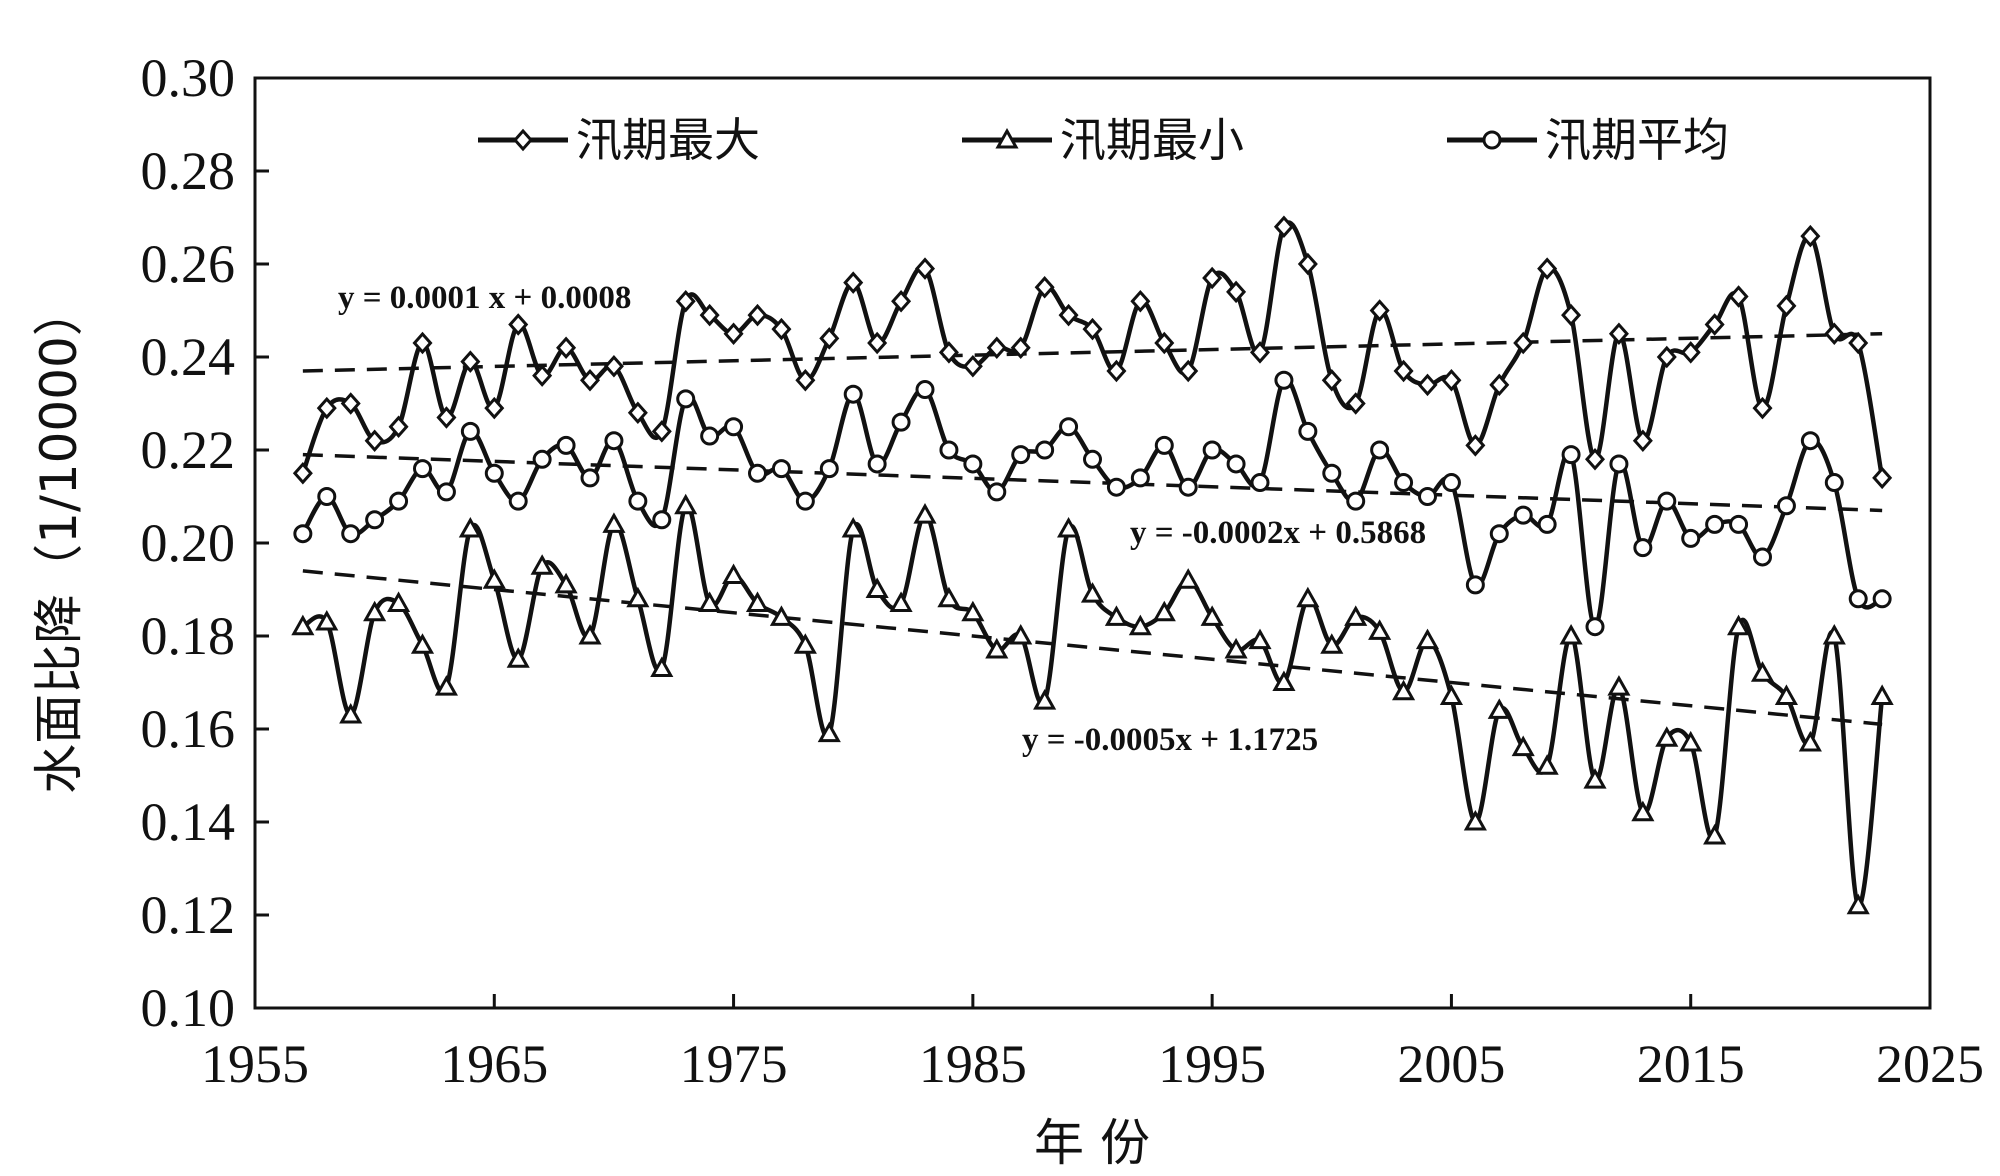 This screenshot has width=2000, height=1176. What do you see at coordinates (1451, 1064) in the screenshot?
I see `x-tick-label: 2005` at bounding box center [1451, 1064].